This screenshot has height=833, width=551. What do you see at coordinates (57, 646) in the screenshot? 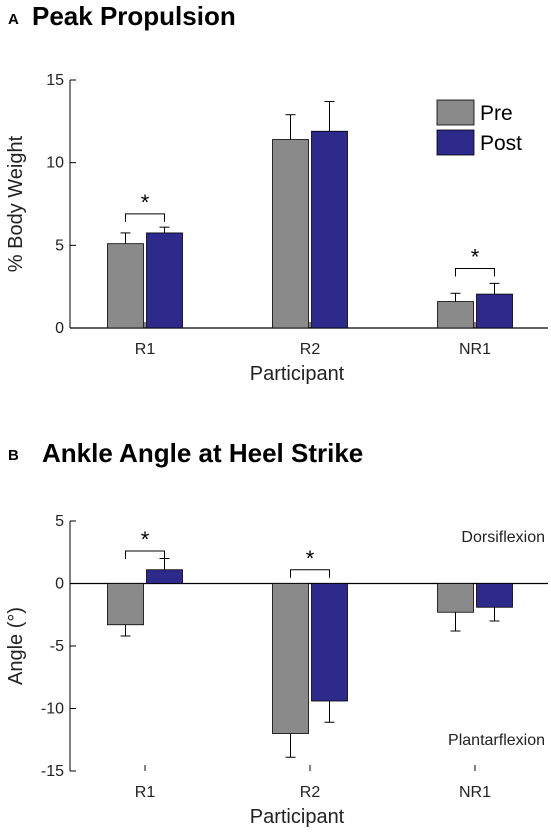
I see `y-tick-label: -5` at bounding box center [57, 646].